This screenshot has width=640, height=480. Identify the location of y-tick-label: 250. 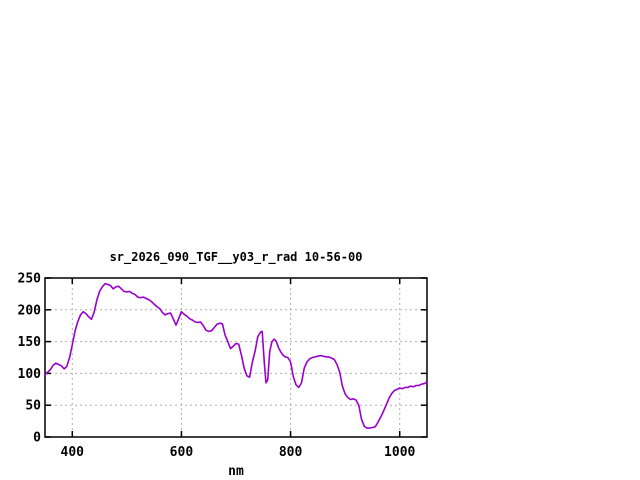
(30, 279).